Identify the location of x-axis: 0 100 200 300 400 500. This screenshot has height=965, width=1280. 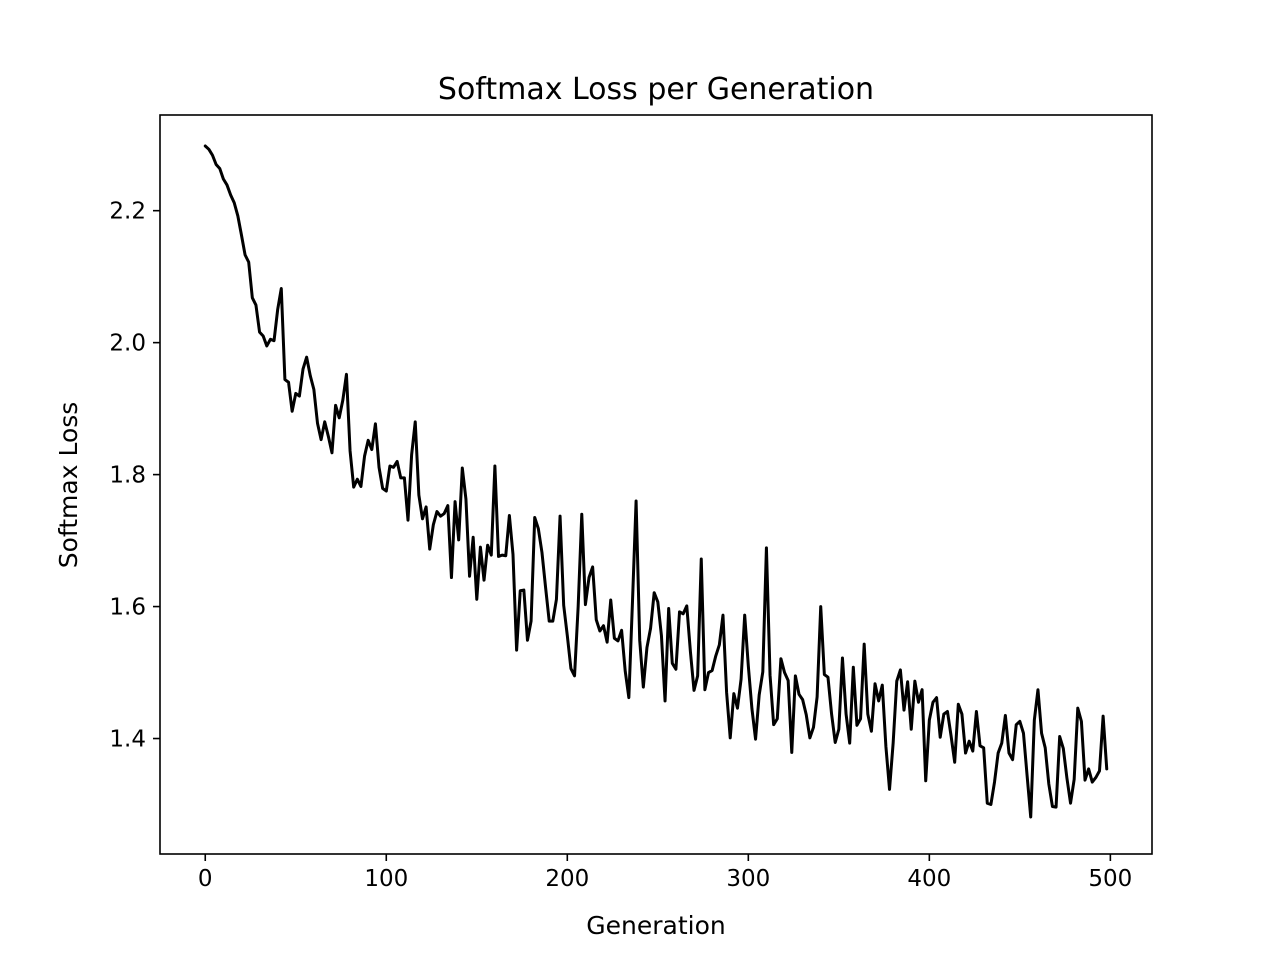
(665, 873).